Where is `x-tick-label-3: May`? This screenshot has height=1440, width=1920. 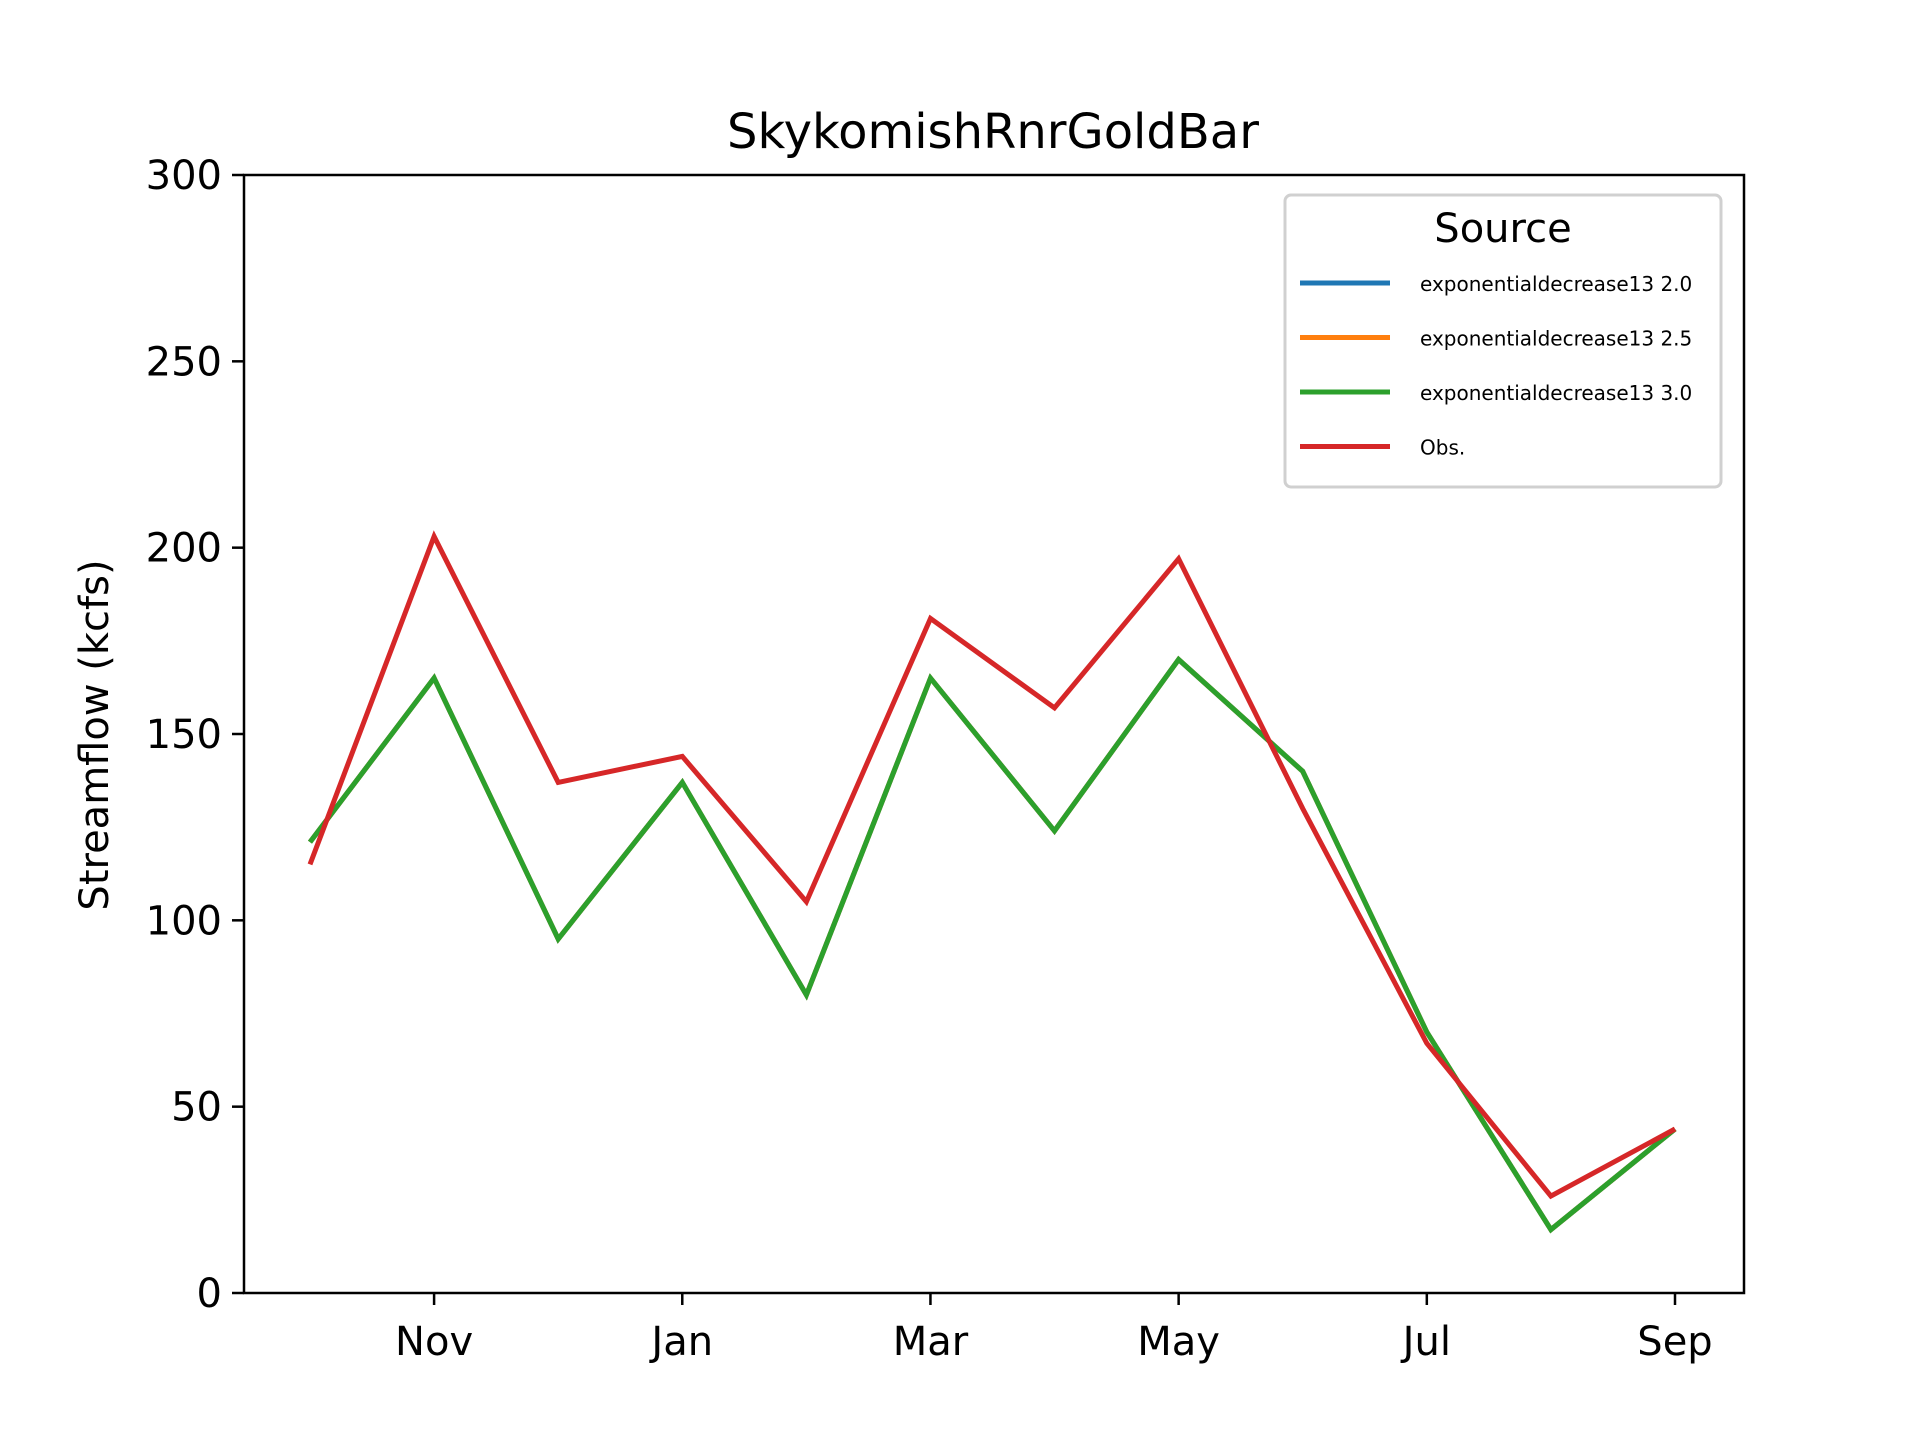
x-tick-label-3: May is located at coordinates (1178, 1342).